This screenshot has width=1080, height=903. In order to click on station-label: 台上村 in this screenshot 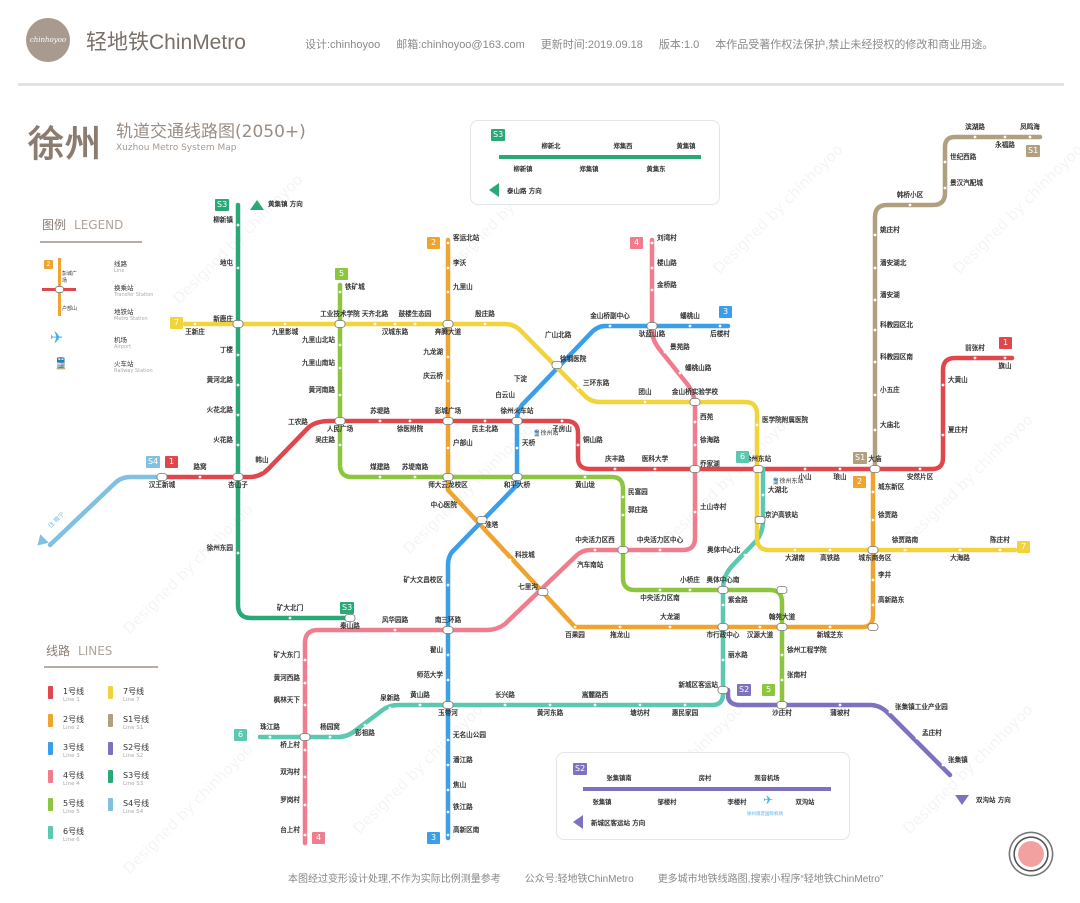, I will do `click(290, 830)`.